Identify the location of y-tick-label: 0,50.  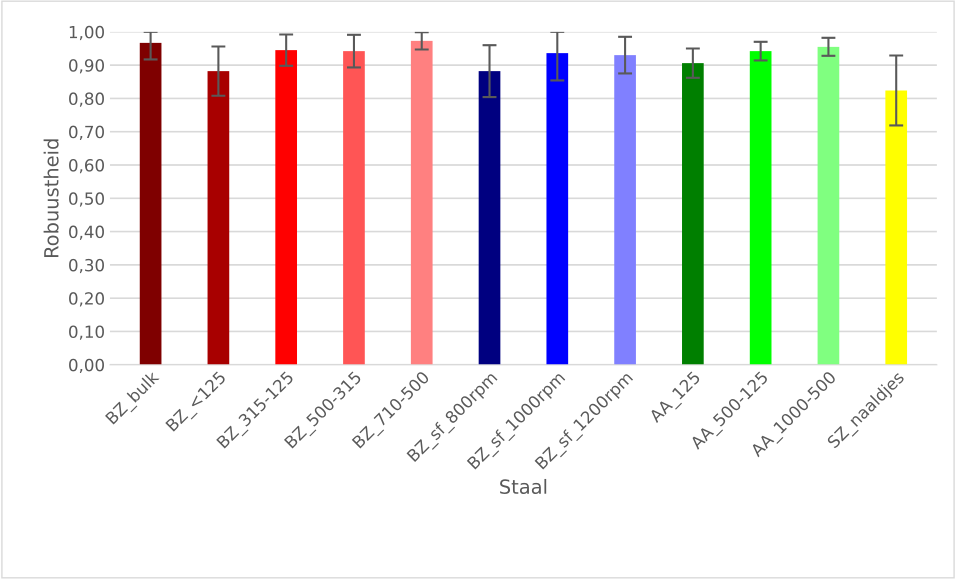
(86, 199).